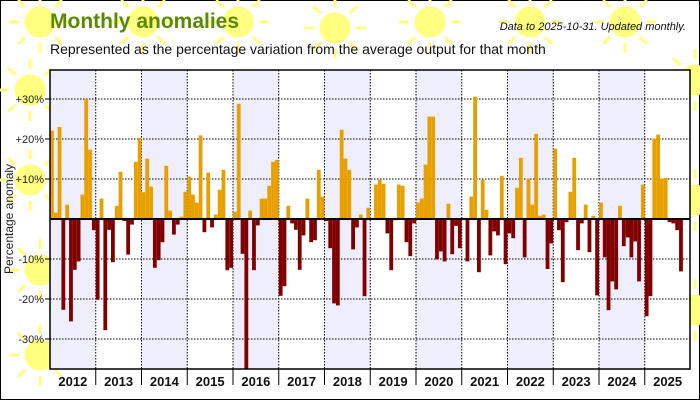  What do you see at coordinates (30, 140) in the screenshot?
I see `y-tick-label: +20%` at bounding box center [30, 140].